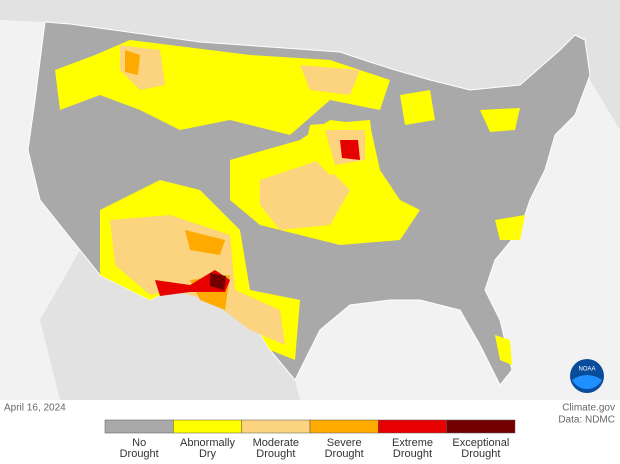  I want to click on legend-label: Severe, so click(344, 443).